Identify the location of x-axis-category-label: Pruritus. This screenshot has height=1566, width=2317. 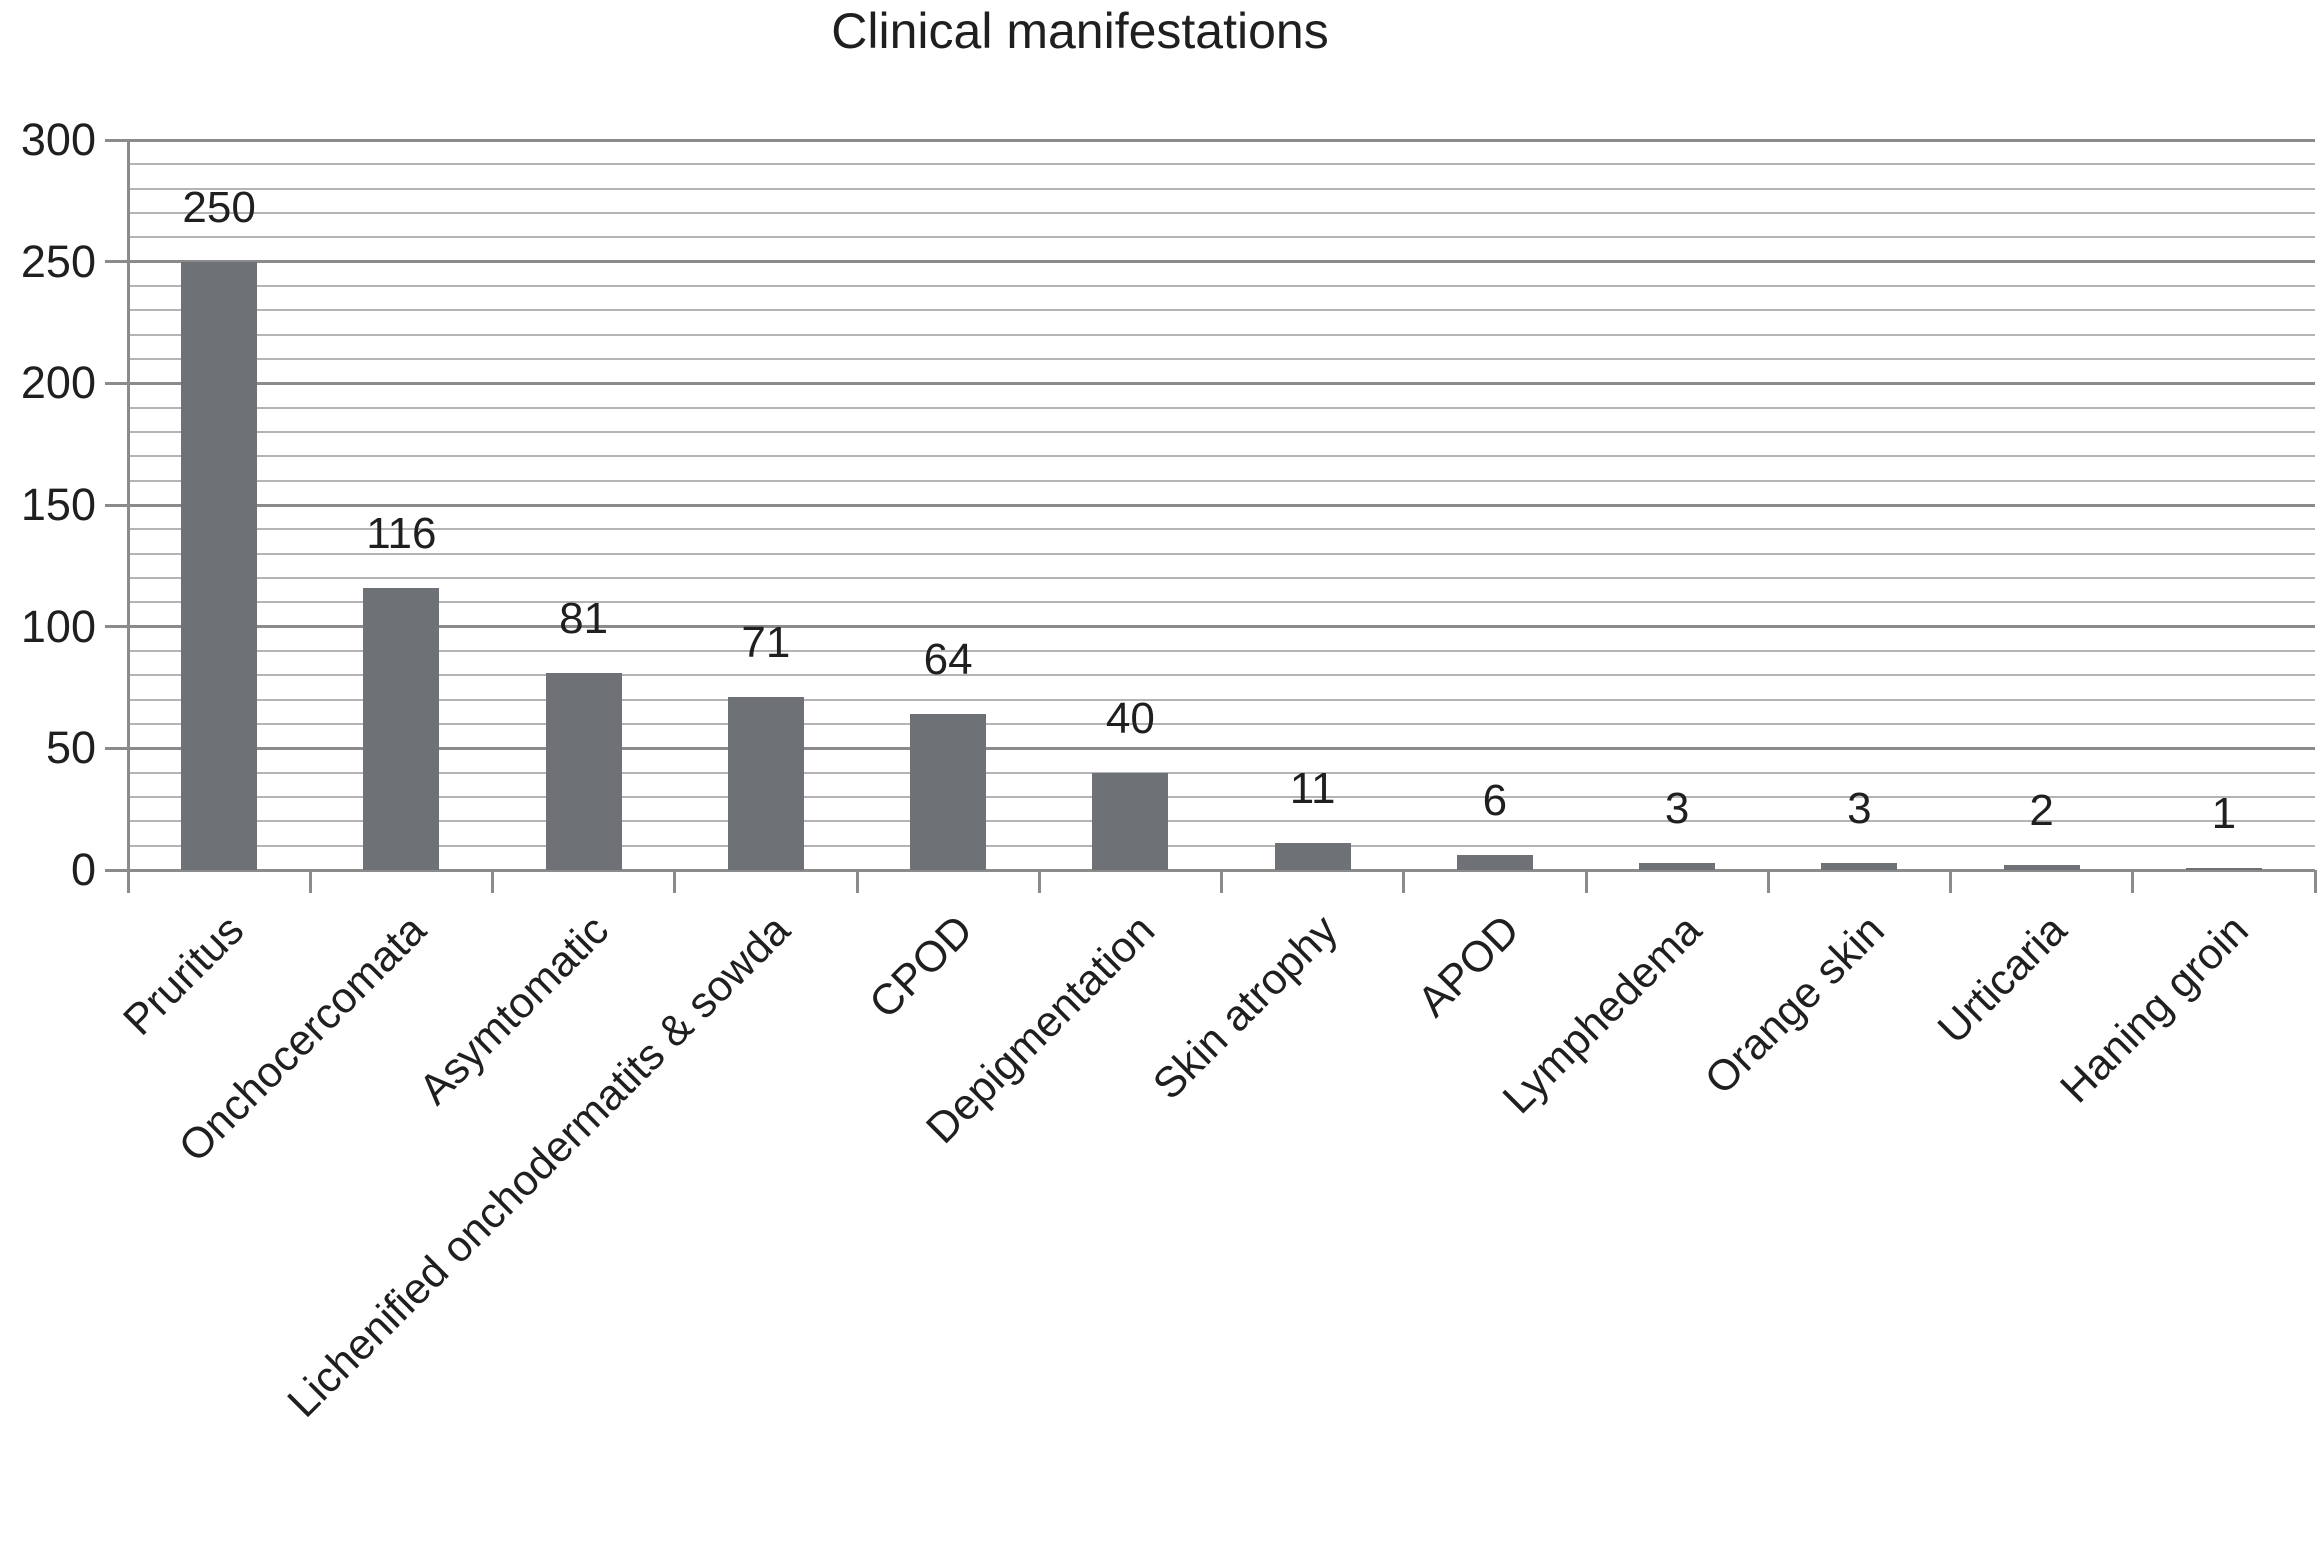
(184, 975).